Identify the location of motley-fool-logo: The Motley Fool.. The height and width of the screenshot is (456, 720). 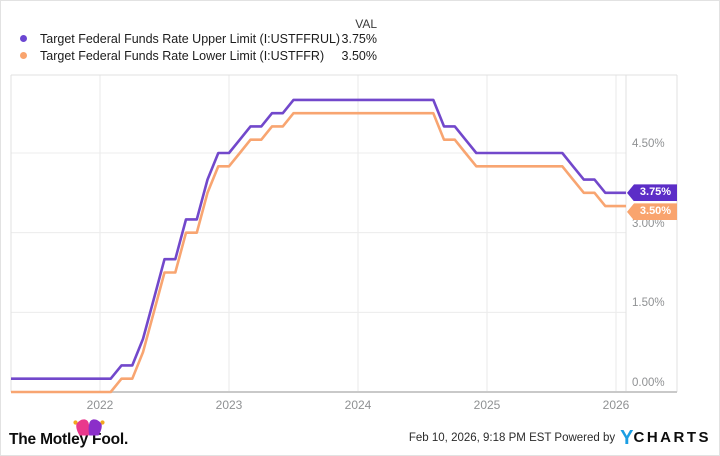
(69, 434).